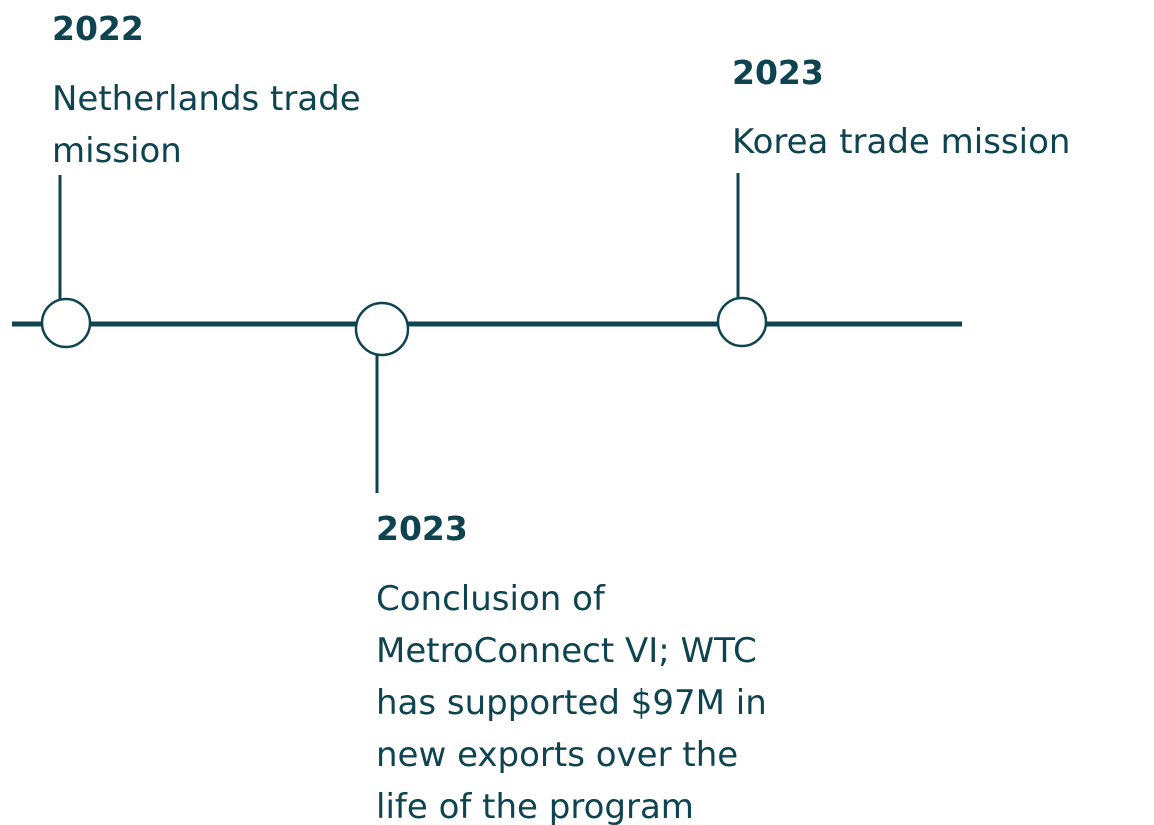  What do you see at coordinates (206, 99) in the screenshot?
I see `event-description: Netherlands trade` at bounding box center [206, 99].